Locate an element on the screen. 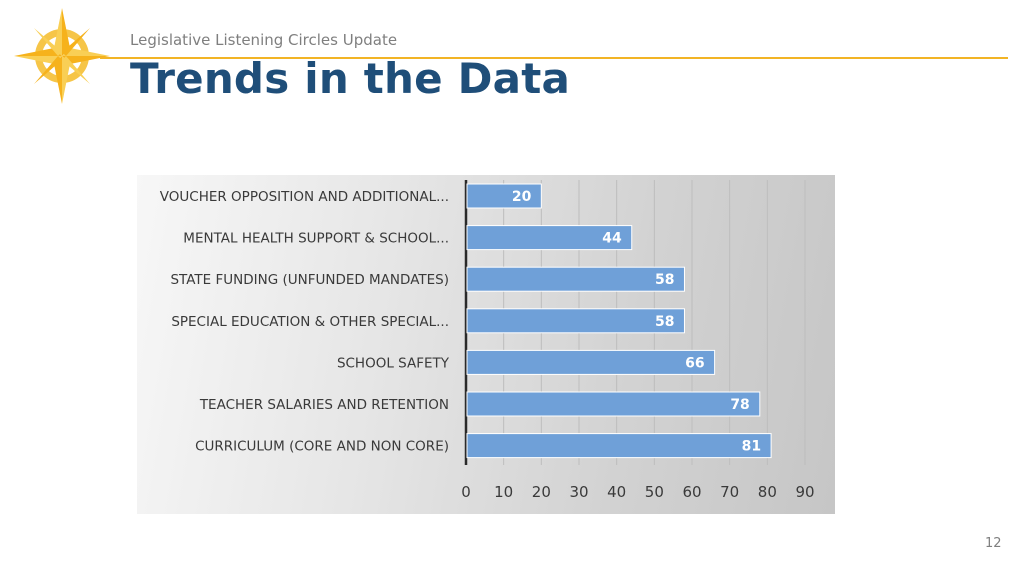  slide-title: Trends in the Data is located at coordinates (350, 78).